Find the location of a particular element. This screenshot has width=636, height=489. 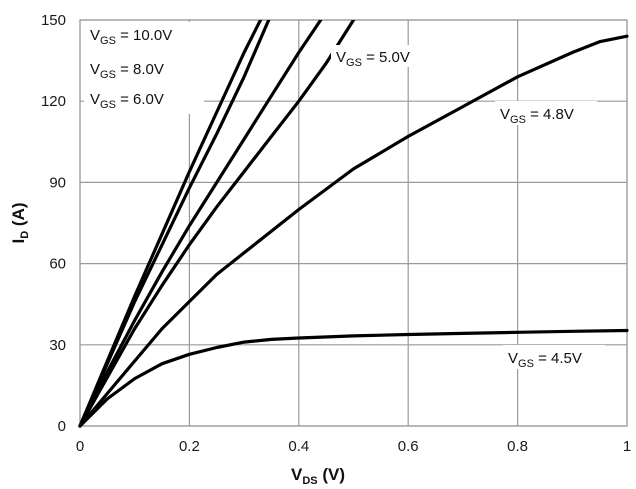

y-axis-title: ID (A) is located at coordinates (20, 222).